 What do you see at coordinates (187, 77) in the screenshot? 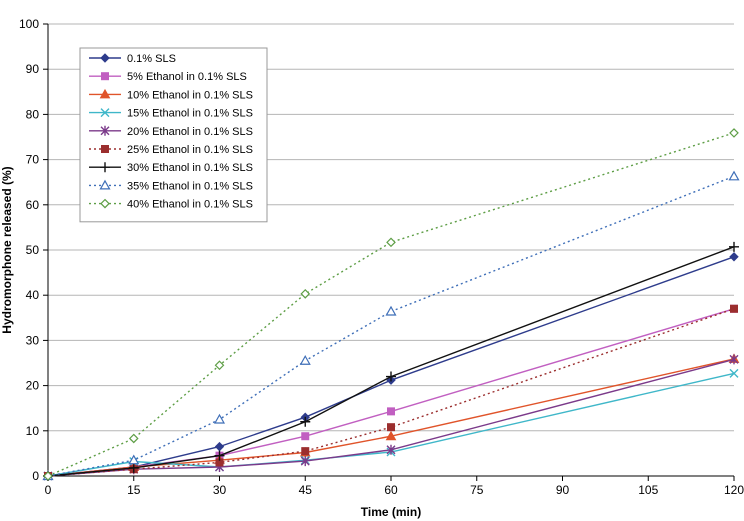
I see `legend-label: 5% Ethanol in 0.1% SLS` at bounding box center [187, 77].